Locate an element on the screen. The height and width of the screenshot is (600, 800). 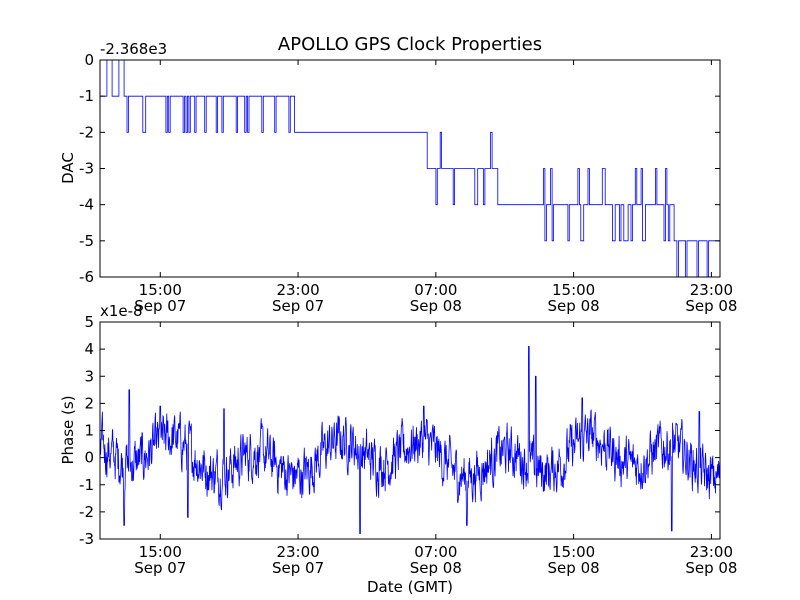
dac-y-tick-label: -4 is located at coordinates (86, 205).